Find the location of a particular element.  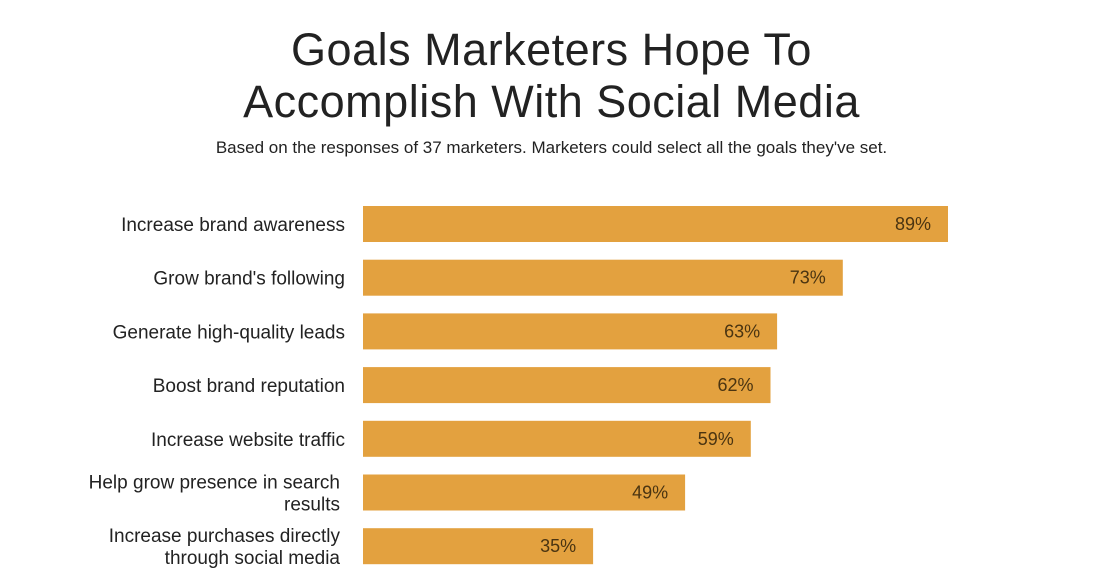

bar-value-label-3: 63% is located at coordinates (742, 331).